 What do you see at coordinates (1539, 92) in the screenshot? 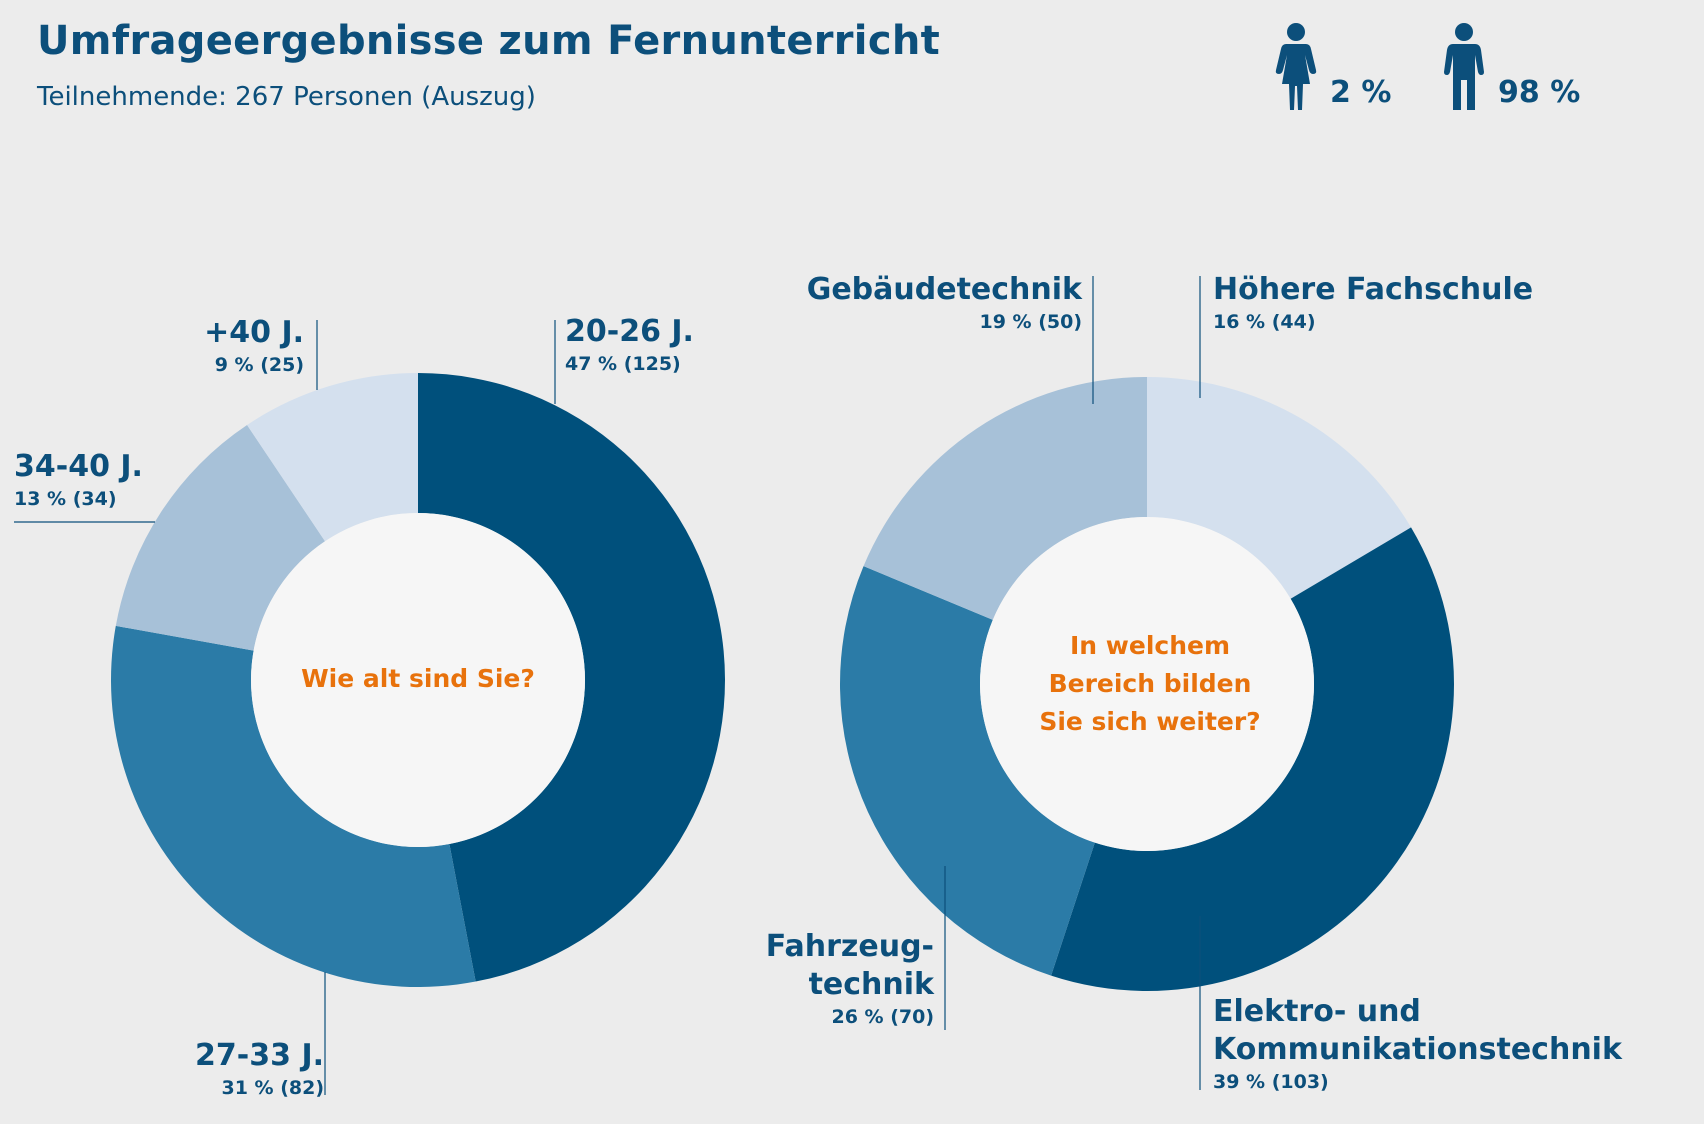
I see `male-percent: 98 %` at bounding box center [1539, 92].